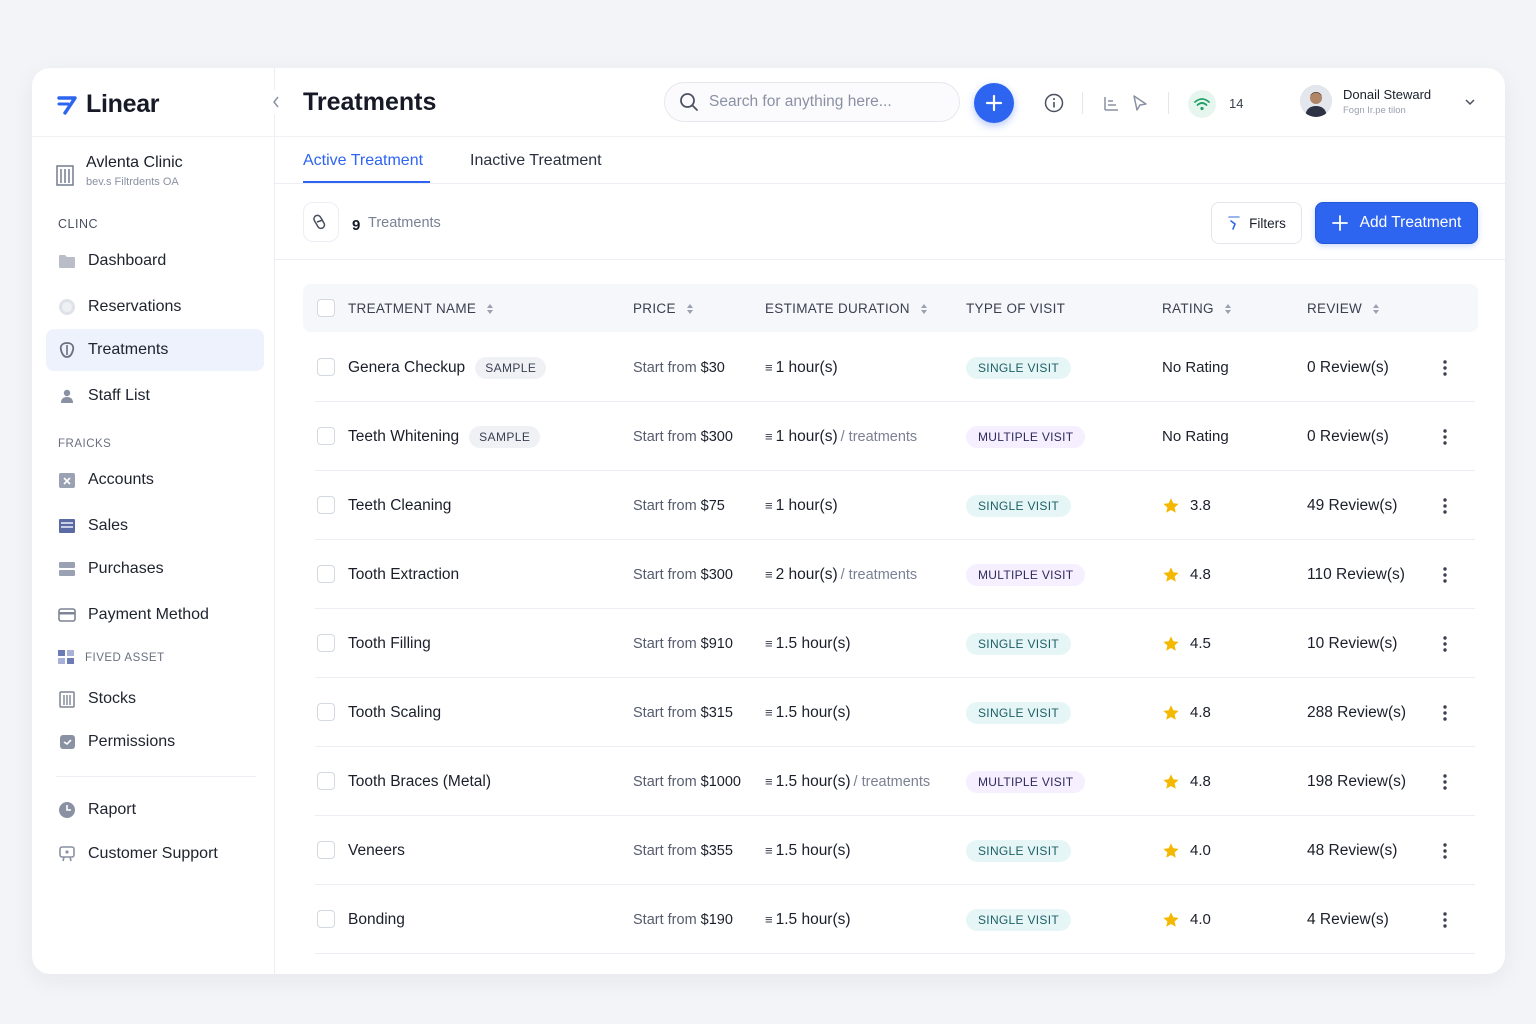 The image size is (1536, 1024). Describe the element at coordinates (67, 569) in the screenshot. I see `purchases-icon` at that location.